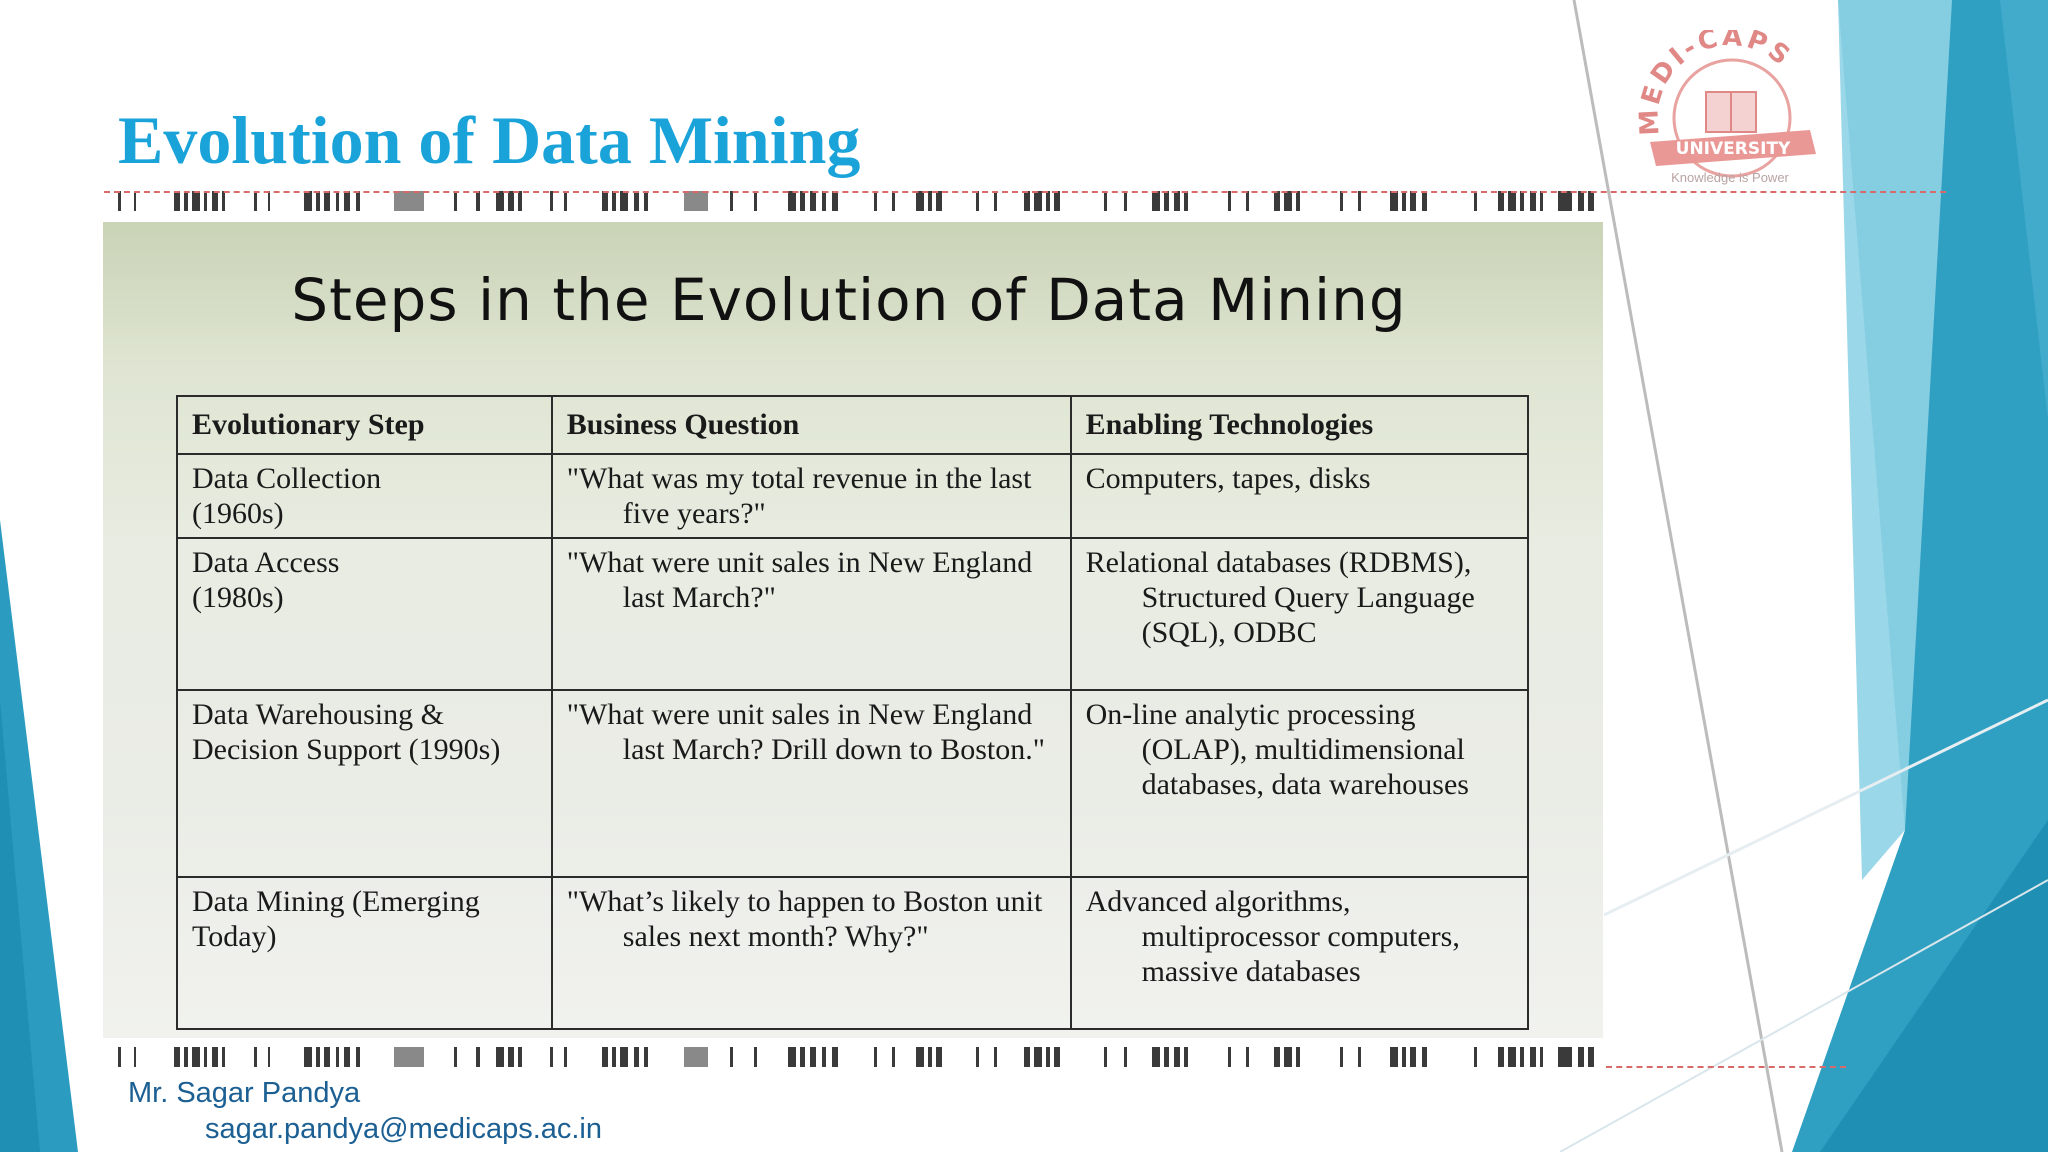  What do you see at coordinates (266, 580) in the screenshot?
I see `step-cell: Data Access (1980s)` at bounding box center [266, 580].